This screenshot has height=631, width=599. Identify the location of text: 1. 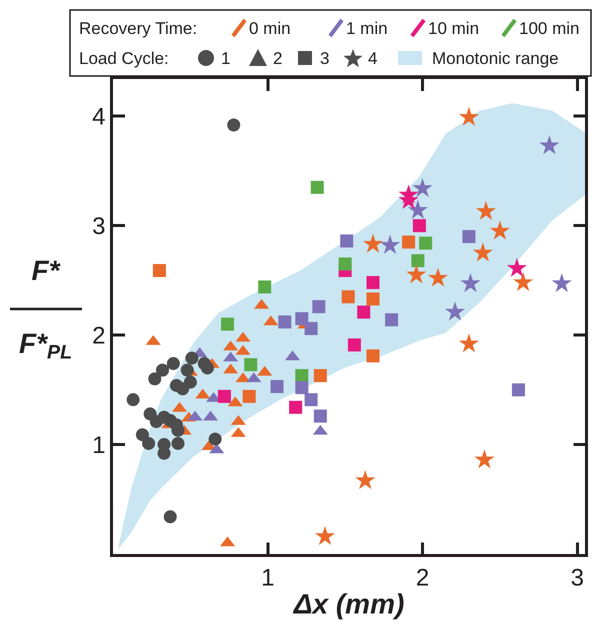
(225, 58).